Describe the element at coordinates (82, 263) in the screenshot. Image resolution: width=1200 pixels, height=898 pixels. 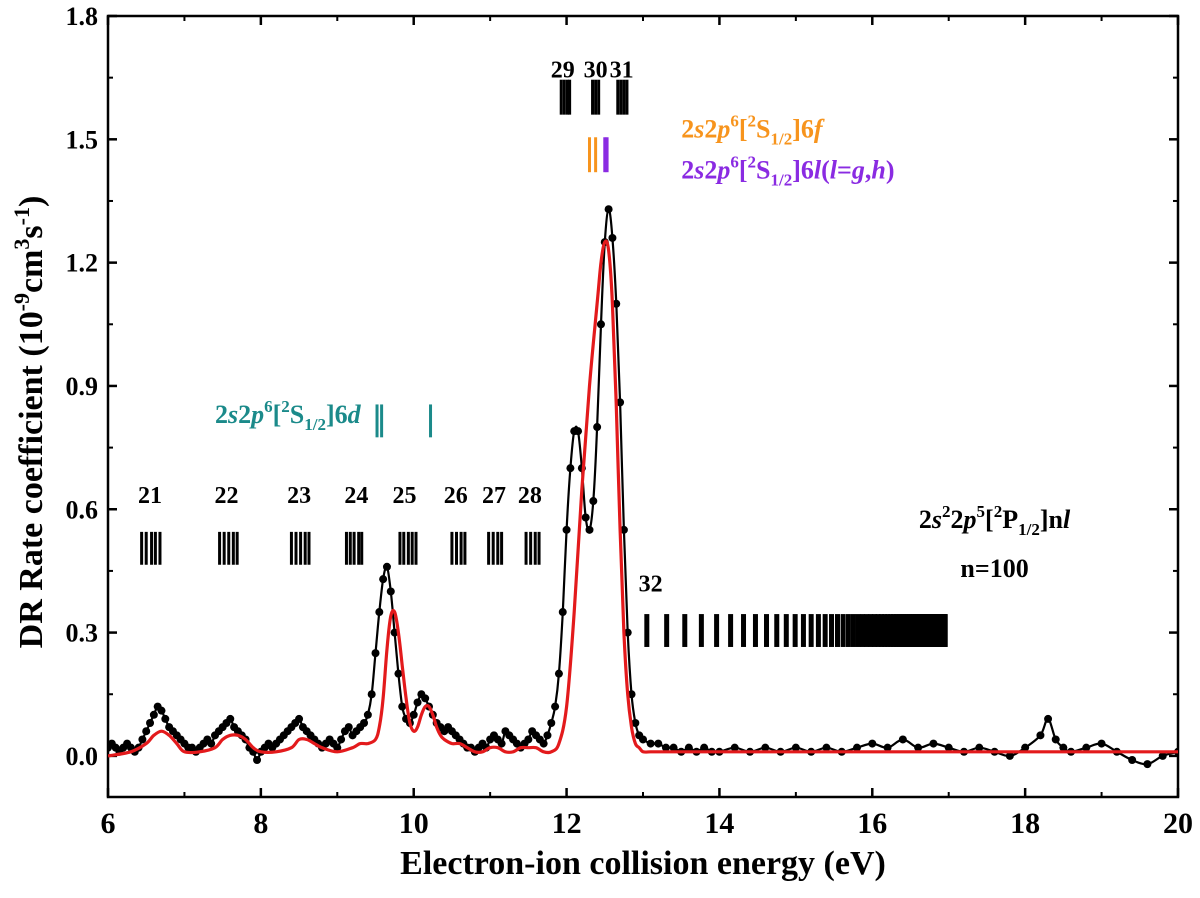
I see `y-tick-label: 1.2` at that location.